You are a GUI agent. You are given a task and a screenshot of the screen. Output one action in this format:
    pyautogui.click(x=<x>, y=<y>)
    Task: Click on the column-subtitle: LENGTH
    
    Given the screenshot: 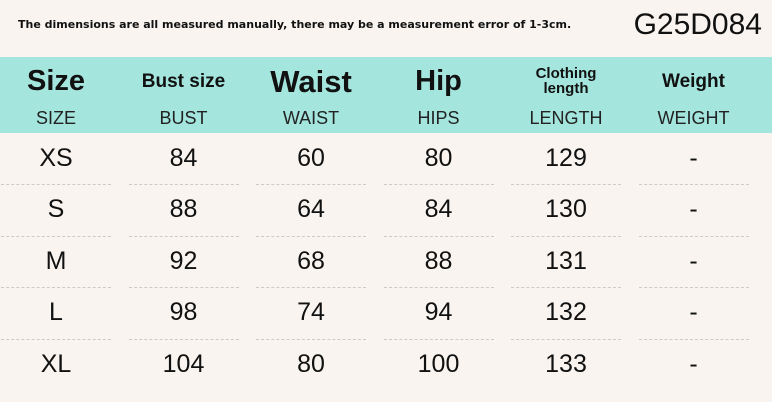 What is the action you would take?
    pyautogui.click(x=566, y=118)
    